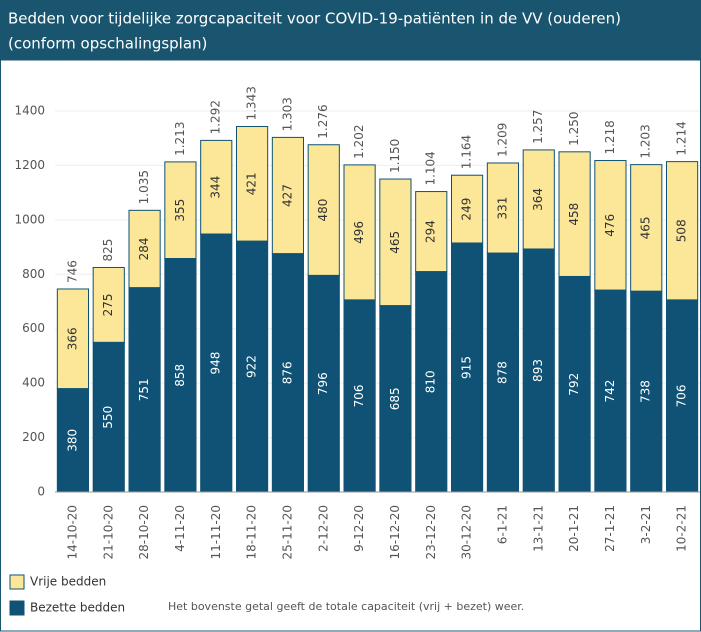 The height and width of the screenshot is (632, 701). What do you see at coordinates (216, 117) in the screenshot?
I see `total-label: 1.292` at bounding box center [216, 117].